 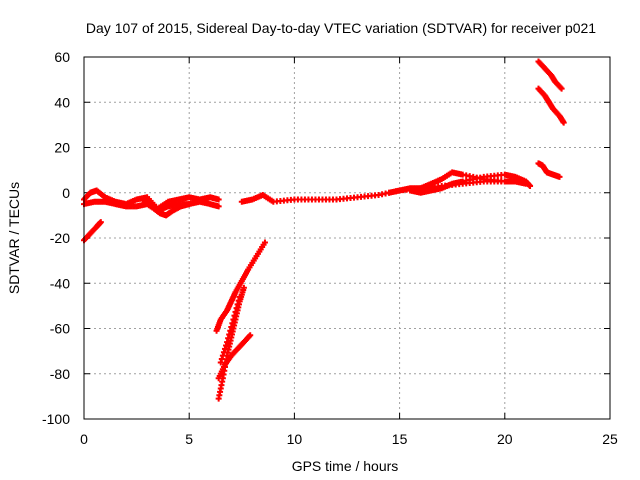 I want to click on y-axis-label: SDTVAR / TECUs, so click(x=14, y=238).